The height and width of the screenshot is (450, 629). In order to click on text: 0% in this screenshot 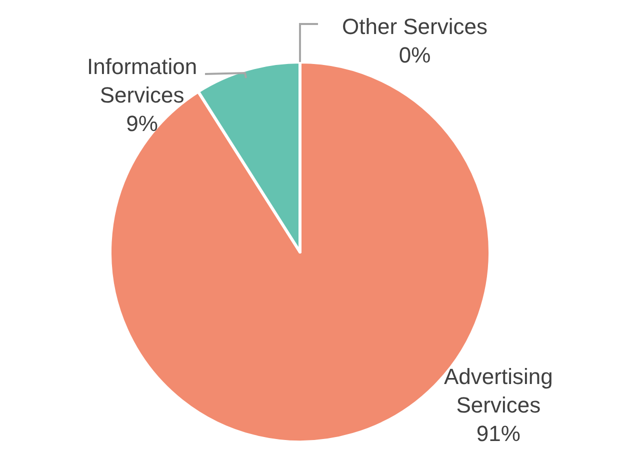, I will do `click(414, 55)`.